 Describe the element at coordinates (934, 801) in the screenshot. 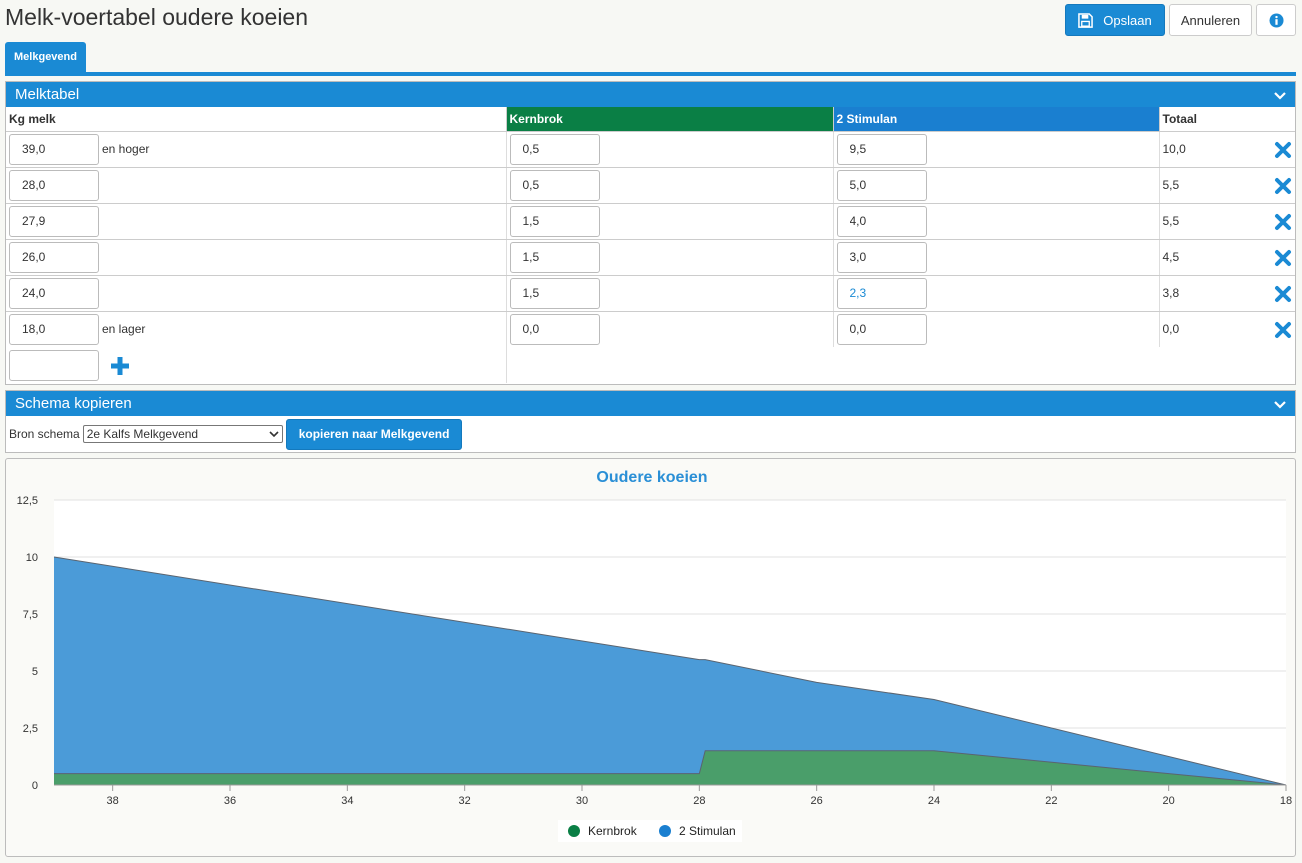

I see `x-tick-label: 24` at that location.